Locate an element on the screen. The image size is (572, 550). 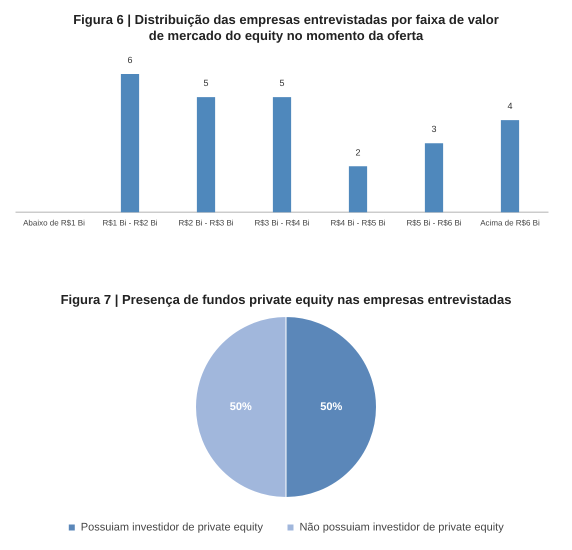
data-label: 6 is located at coordinates (130, 59).